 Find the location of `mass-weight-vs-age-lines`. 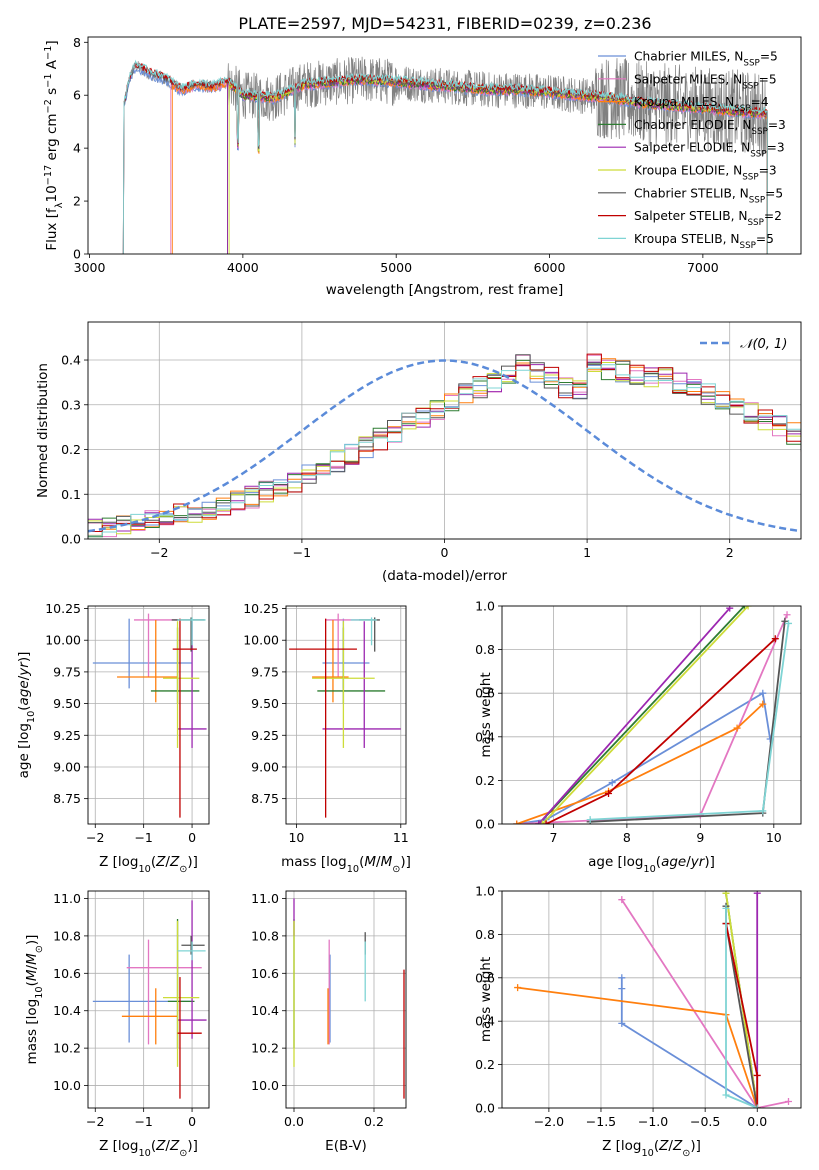

mass-weight-vs-age-lines is located at coordinates (653, 715).